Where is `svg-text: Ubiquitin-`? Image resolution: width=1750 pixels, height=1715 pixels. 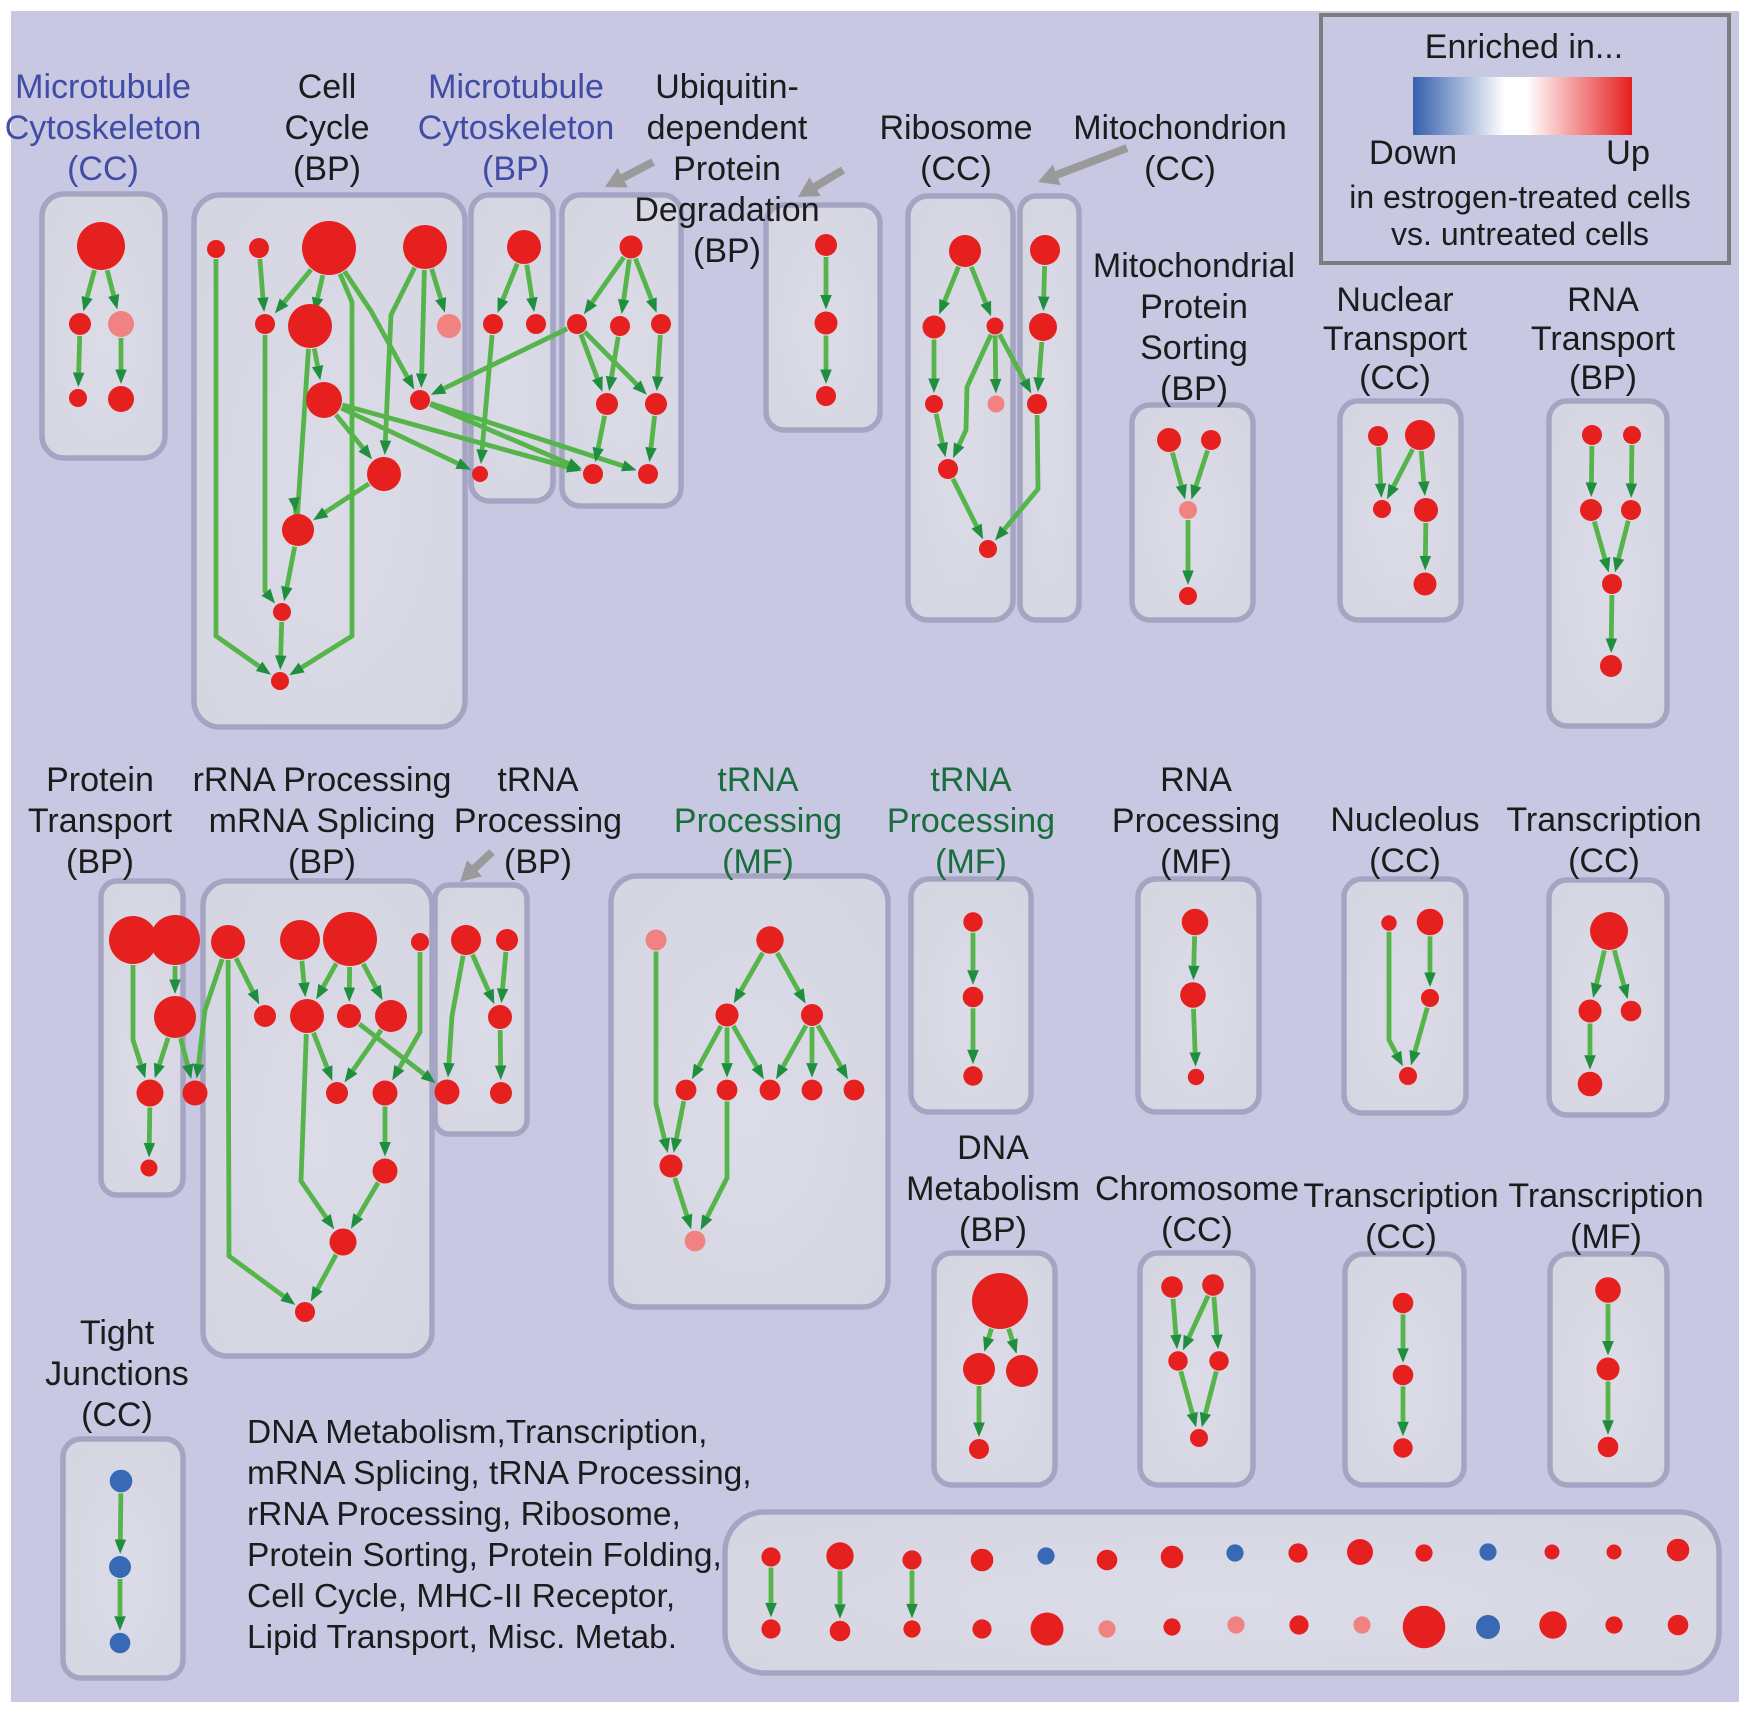
svg-text: Ubiquitin- is located at coordinates (727, 87).